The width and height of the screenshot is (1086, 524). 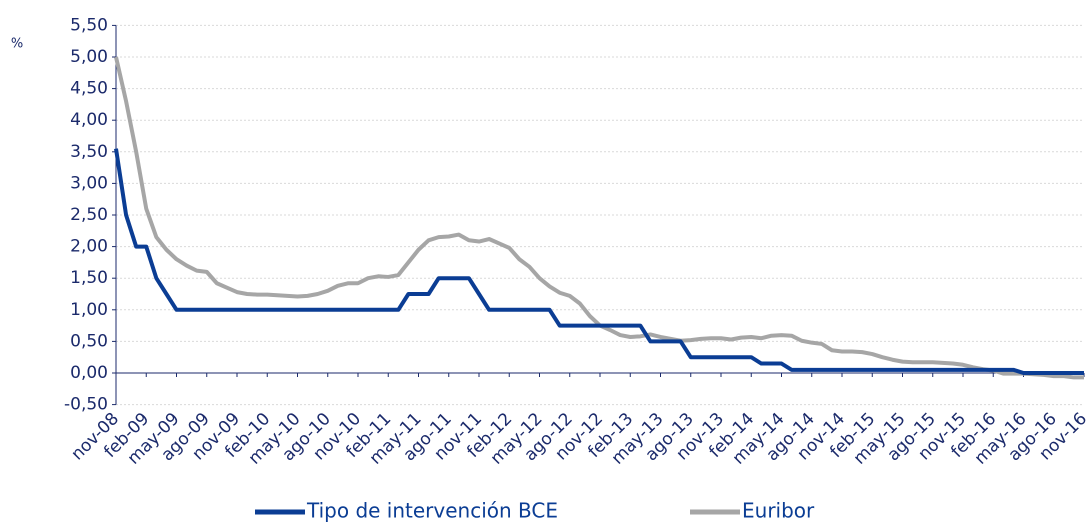 I want to click on y-tick-label: -0,50, so click(x=86, y=405).